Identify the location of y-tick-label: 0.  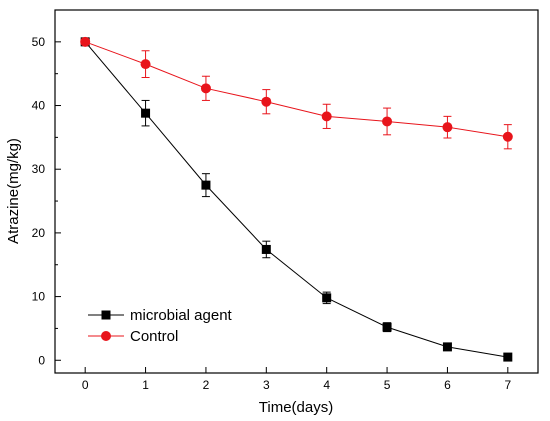
(41, 360).